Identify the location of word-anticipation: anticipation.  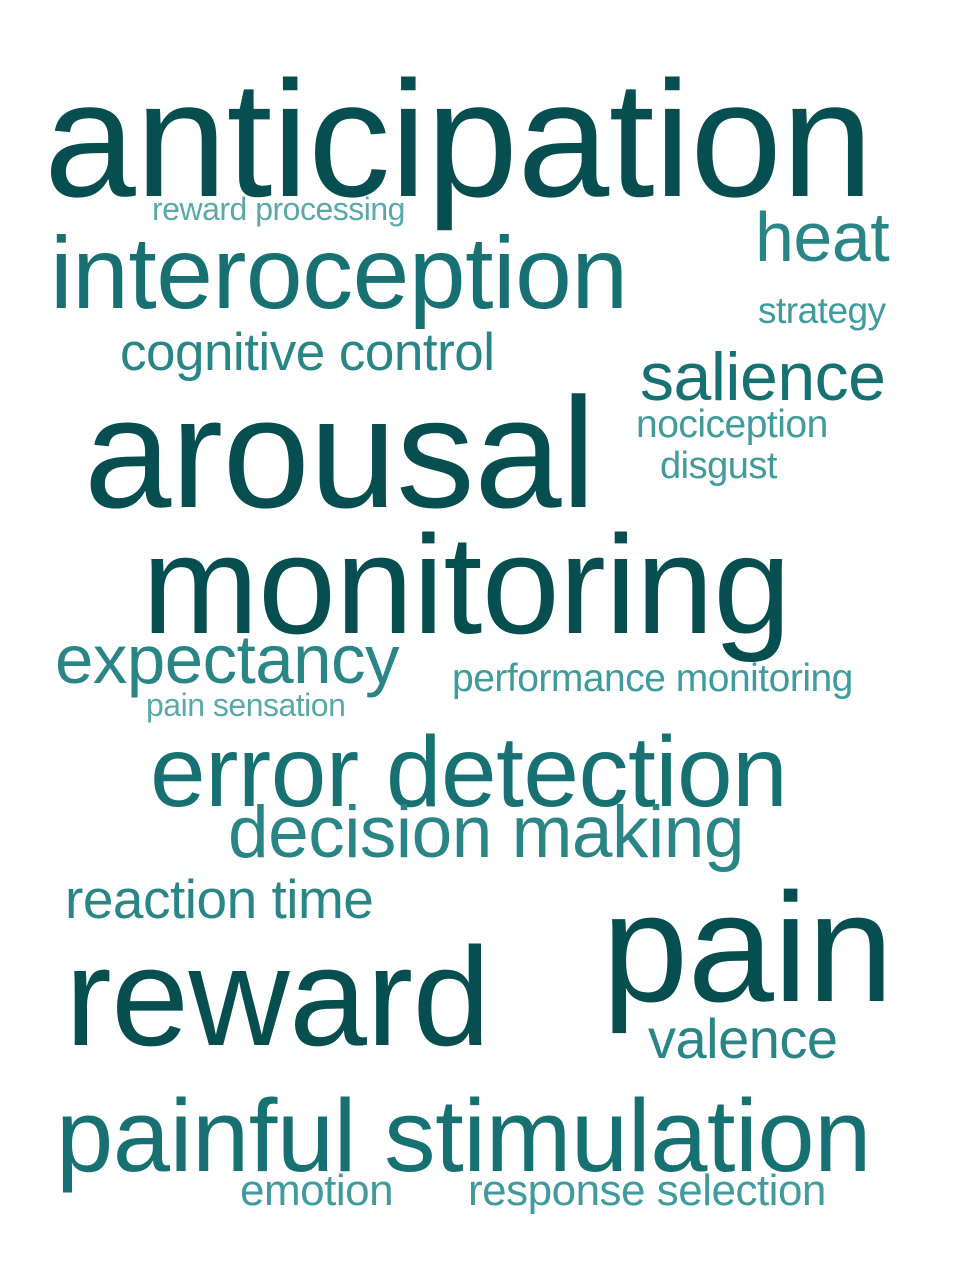
(458, 139).